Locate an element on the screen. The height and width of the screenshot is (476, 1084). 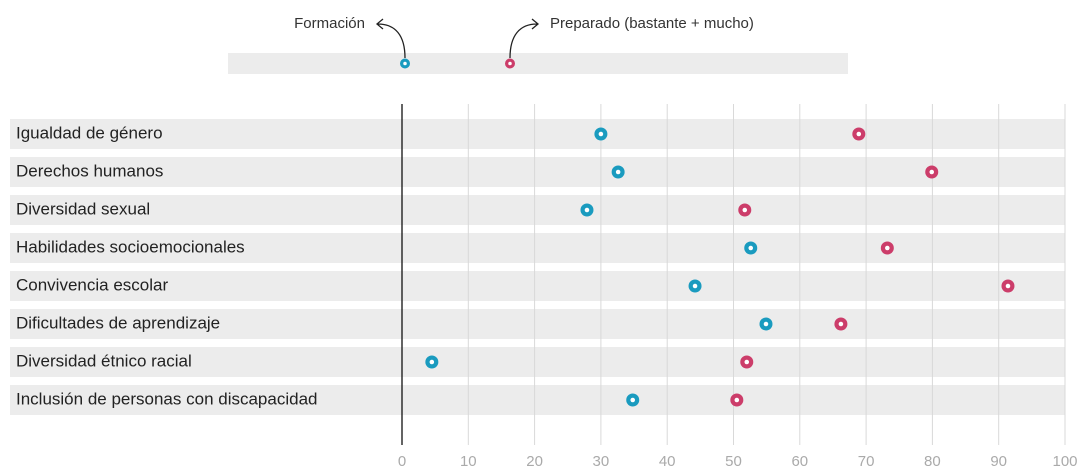
x-tick-label: 0 is located at coordinates (402, 461).